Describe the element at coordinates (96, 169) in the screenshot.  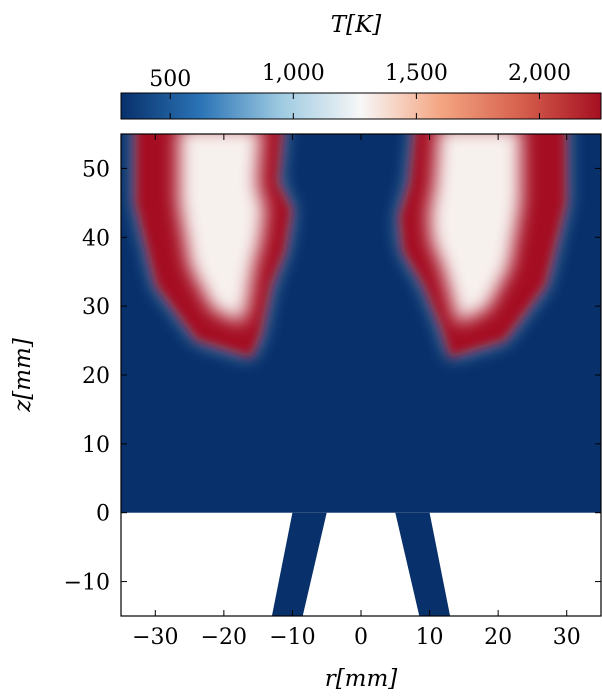
I see `y-tick-label: 50` at that location.